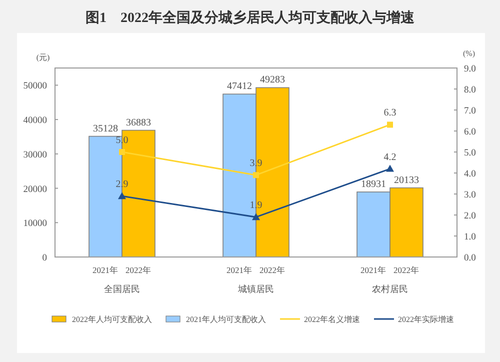  I want to click on data-label: 18931, so click(373, 184).